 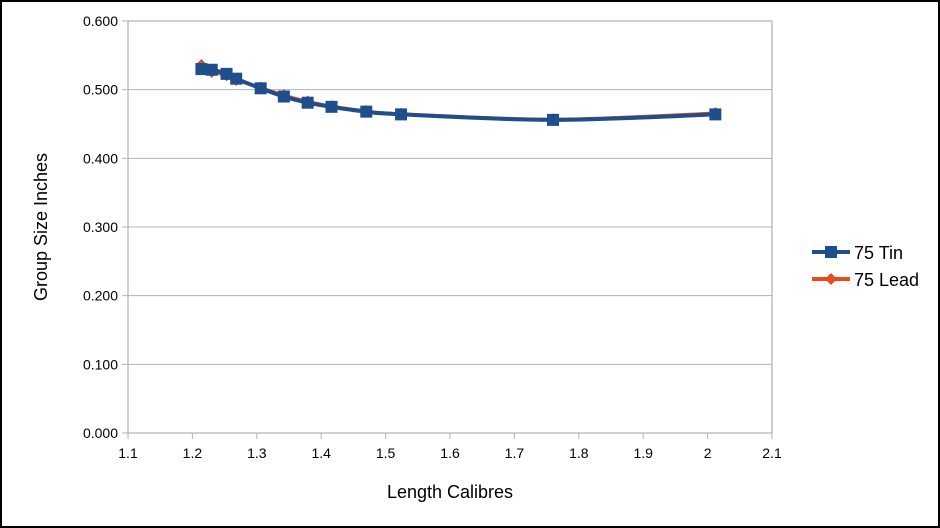 What do you see at coordinates (257, 453) in the screenshot?
I see `x-tick-label: 1.3` at bounding box center [257, 453].